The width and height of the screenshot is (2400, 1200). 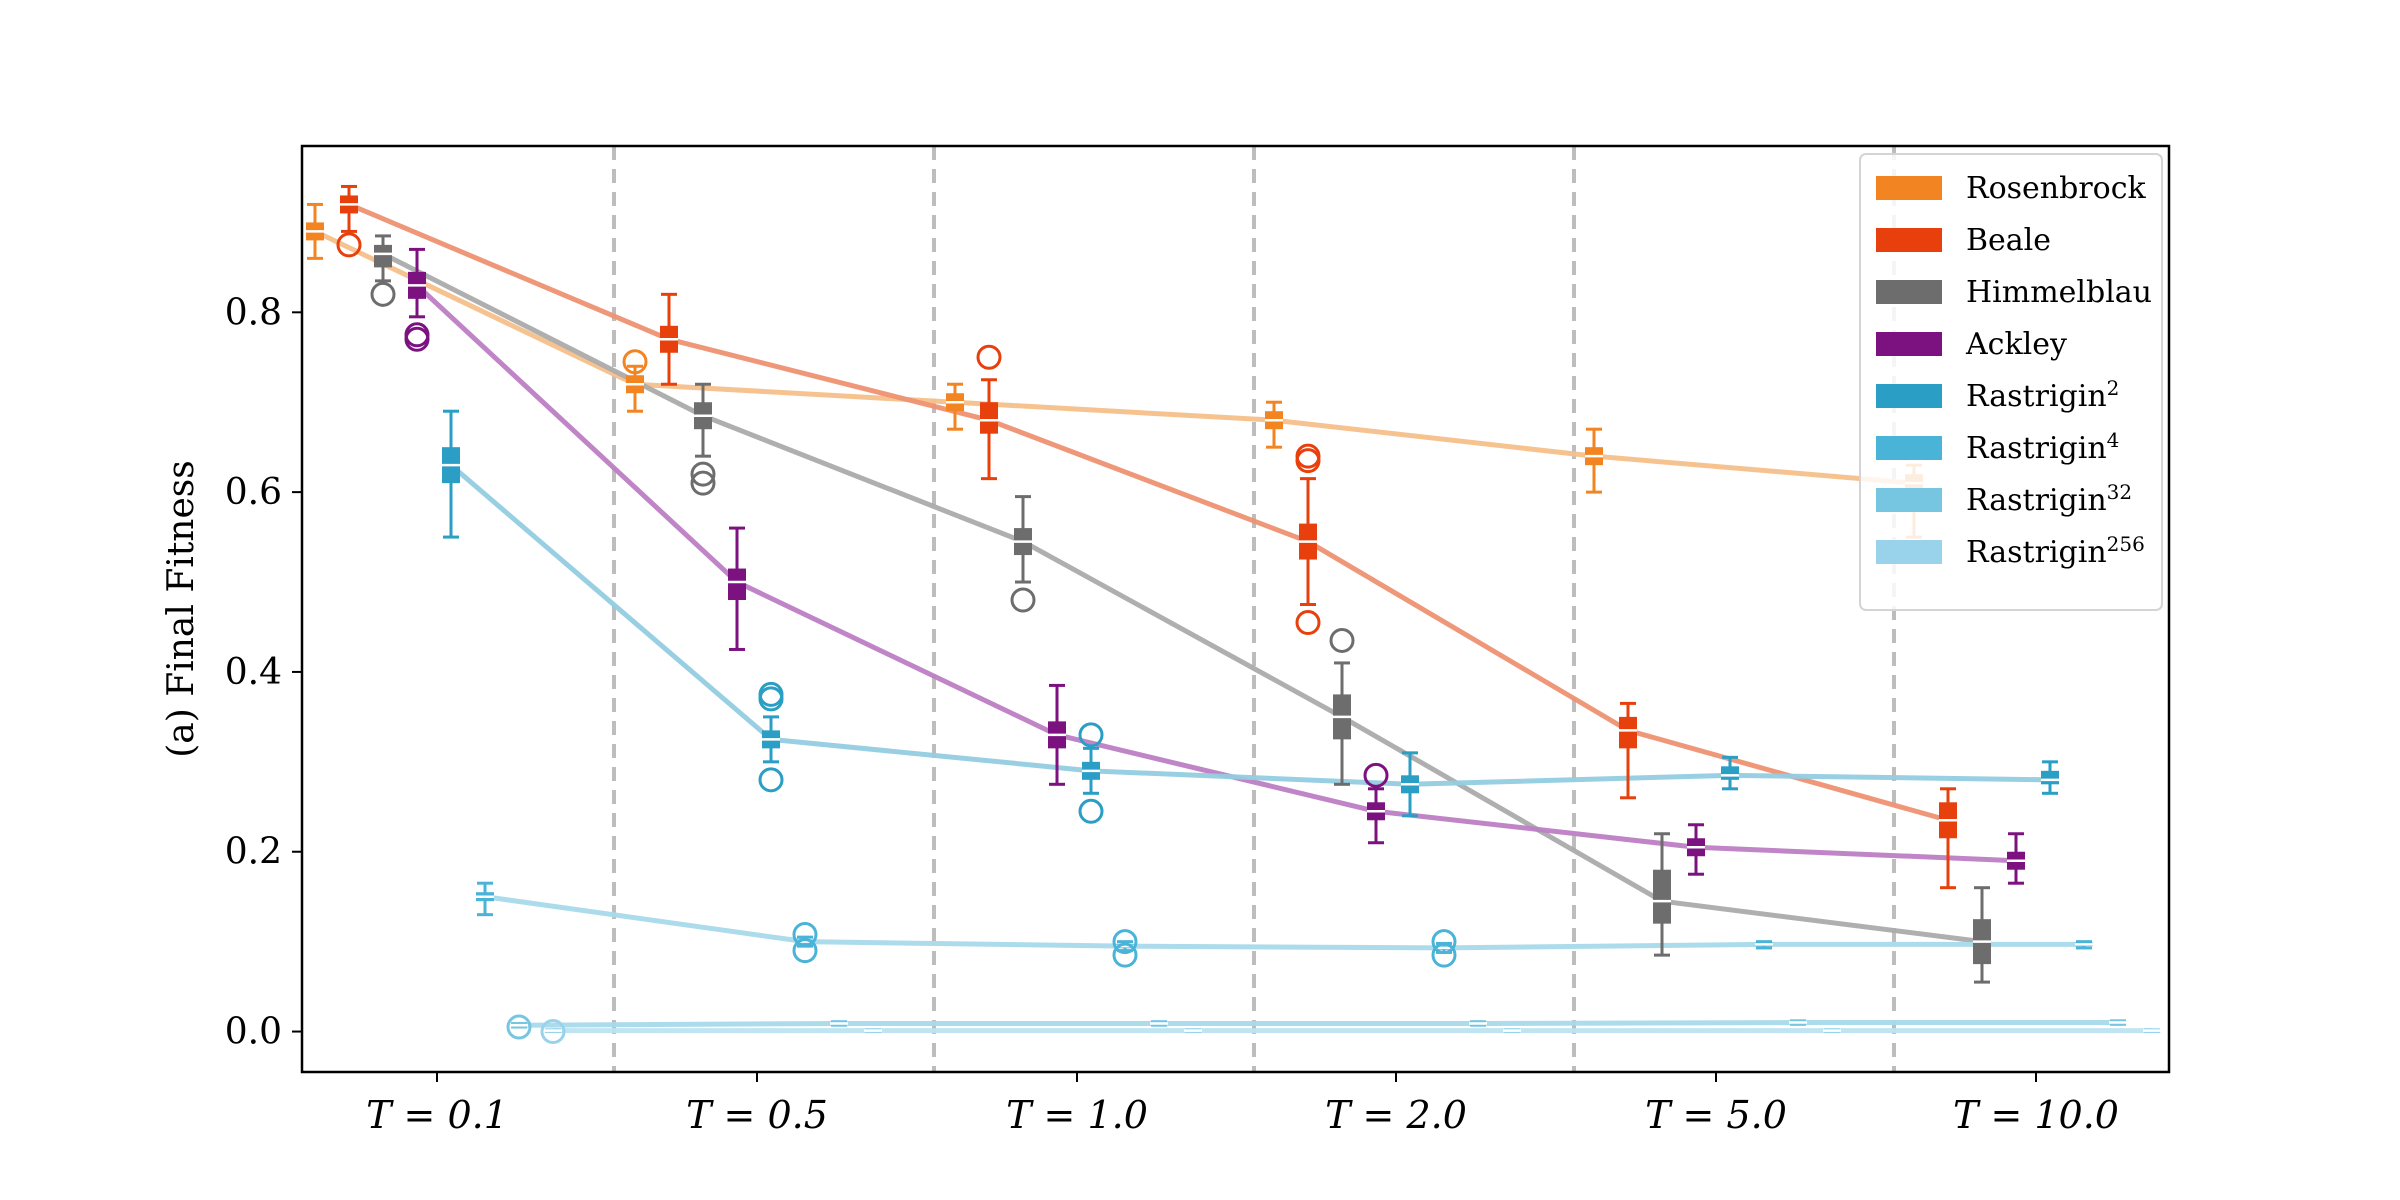 What do you see at coordinates (2042, 447) in the screenshot?
I see `legend-label: Rastrigin4` at bounding box center [2042, 447].